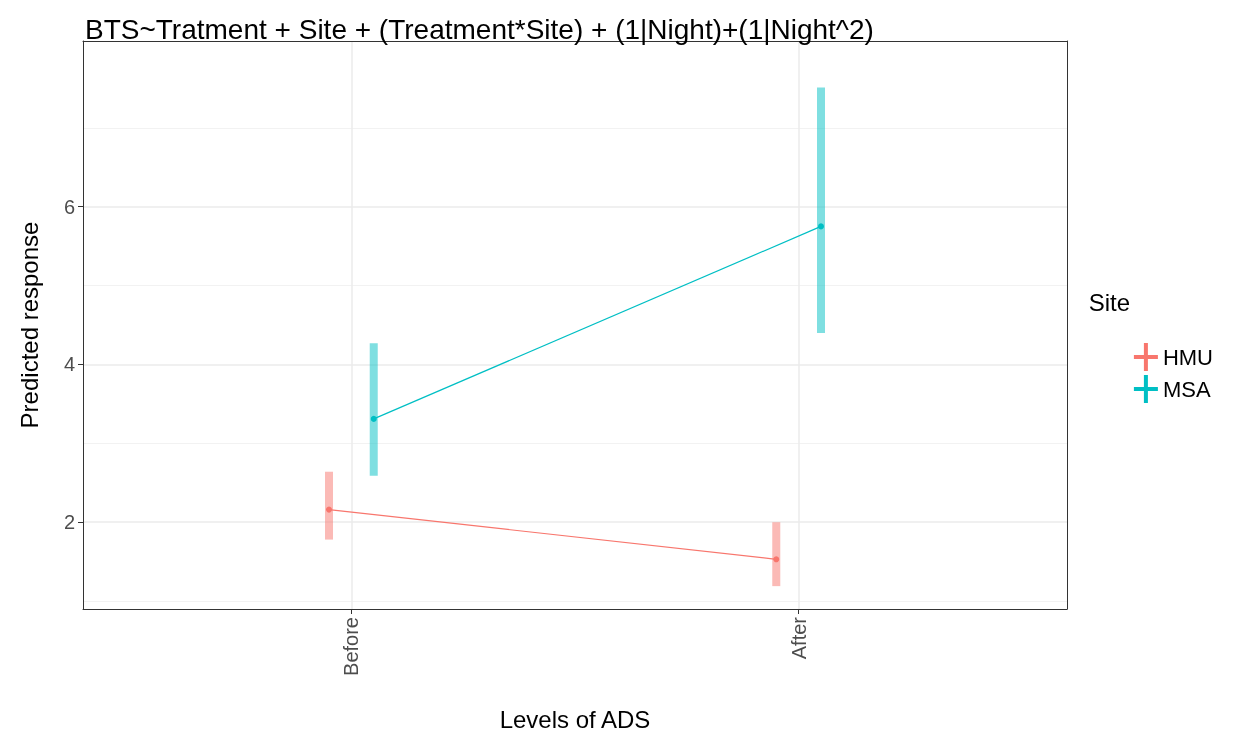 The width and height of the screenshot is (1238, 744). Describe the element at coordinates (69, 522) in the screenshot. I see `y-tick-label: 2` at that location.